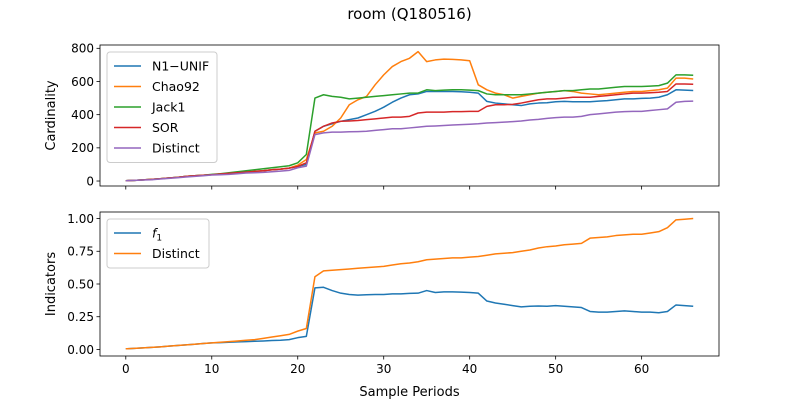 This screenshot has height=400, width=800. What do you see at coordinates (409, 392) in the screenshot?
I see `x-axis-label: Sample Periods` at bounding box center [409, 392].